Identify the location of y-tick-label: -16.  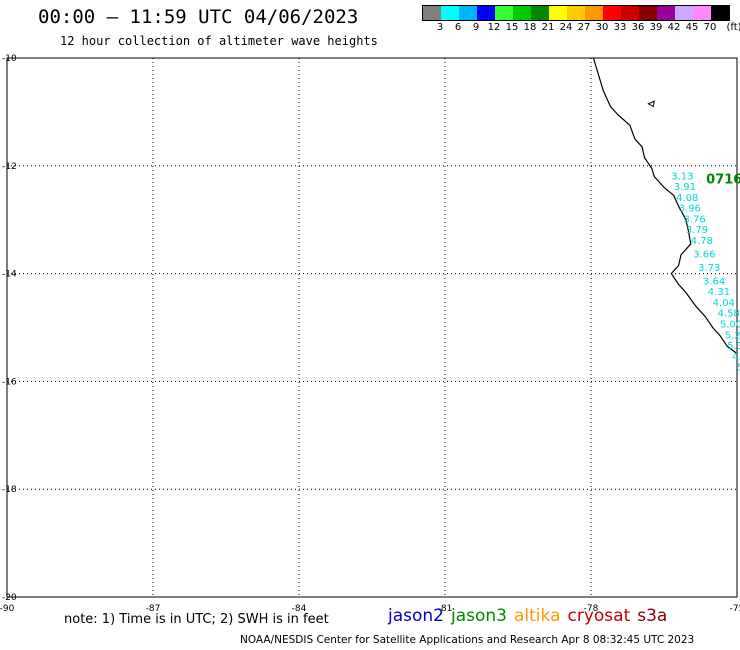
(9, 382).